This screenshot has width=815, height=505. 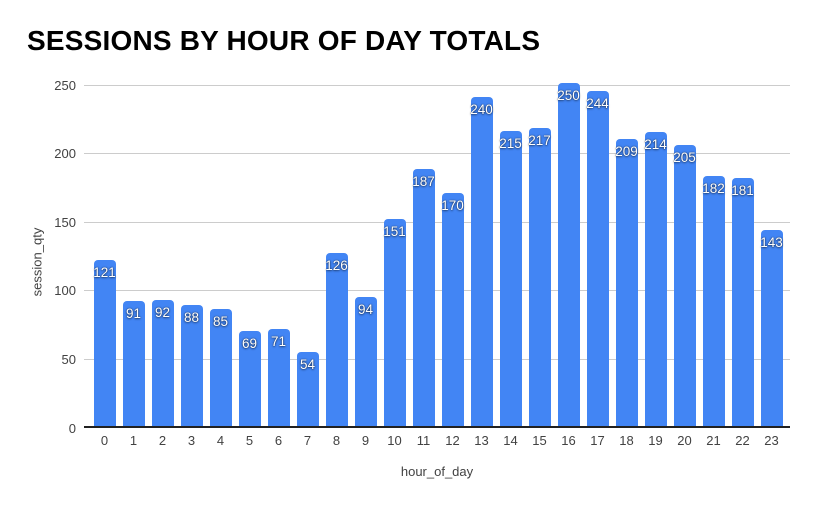 What do you see at coordinates (278, 341) in the screenshot?
I see `bar-value-label: 71` at bounding box center [278, 341].